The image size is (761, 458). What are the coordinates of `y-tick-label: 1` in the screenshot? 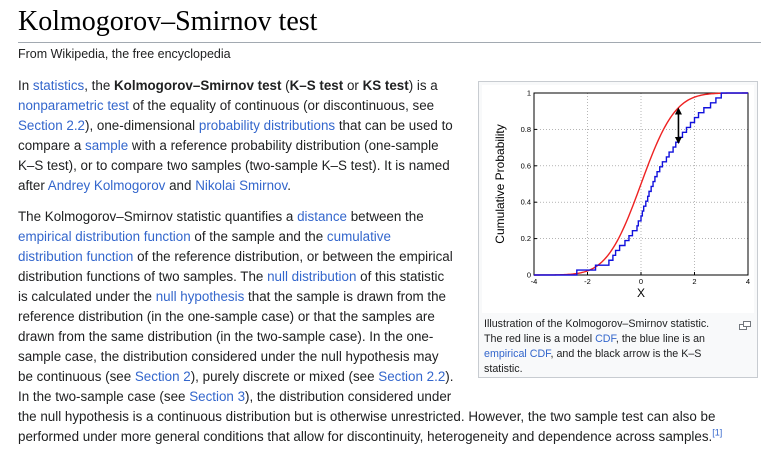 It's located at (529, 93).